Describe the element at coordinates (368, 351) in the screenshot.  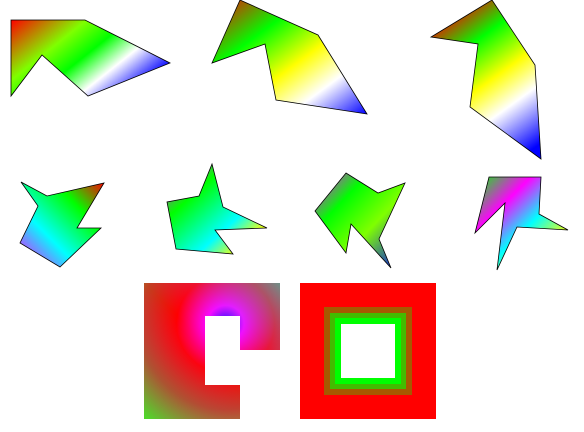
I see `gradient-square-frame` at that location.